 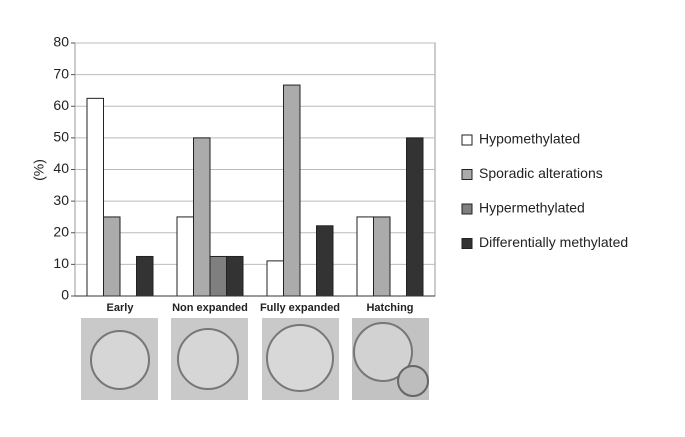 What do you see at coordinates (39, 170) in the screenshot?
I see `y-axis-label: (%)` at bounding box center [39, 170].